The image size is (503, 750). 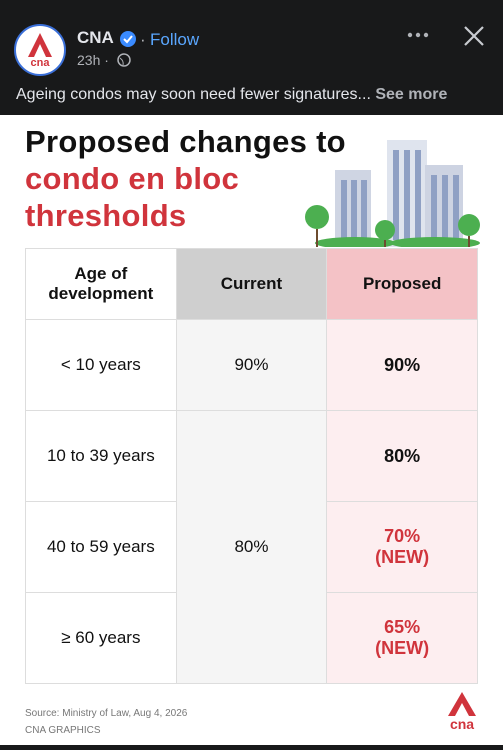 I want to click on title-line: condo en bloc, so click(x=132, y=178).